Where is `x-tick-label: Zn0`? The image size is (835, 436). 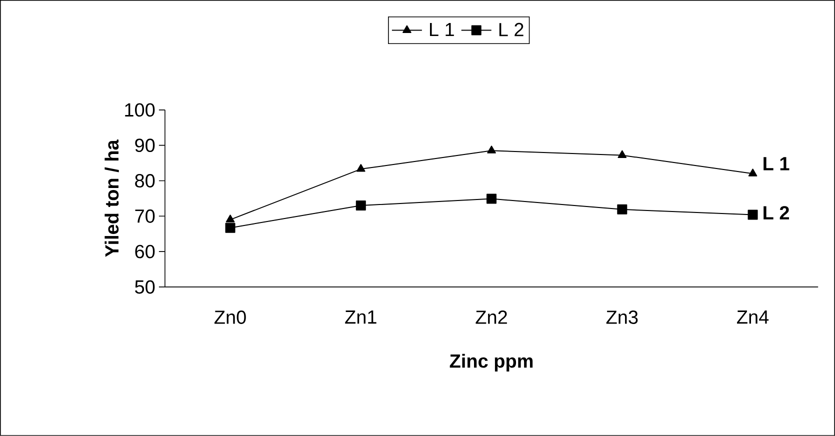 x-tick-label: Zn0 is located at coordinates (230, 317).